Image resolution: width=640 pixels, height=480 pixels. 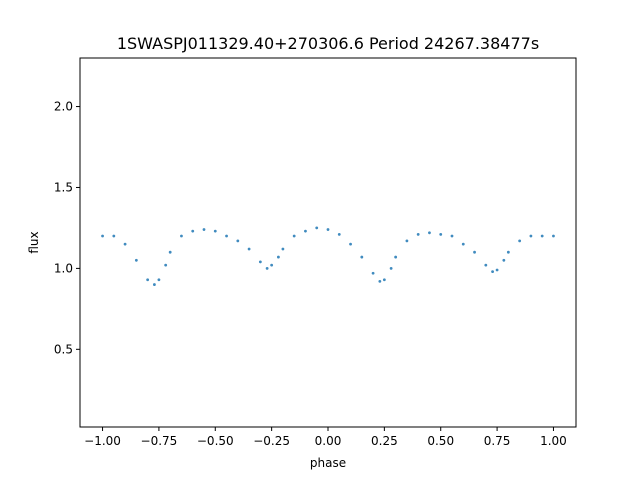 What do you see at coordinates (384, 441) in the screenshot?
I see `x-tick-label: 0.25` at bounding box center [384, 441].